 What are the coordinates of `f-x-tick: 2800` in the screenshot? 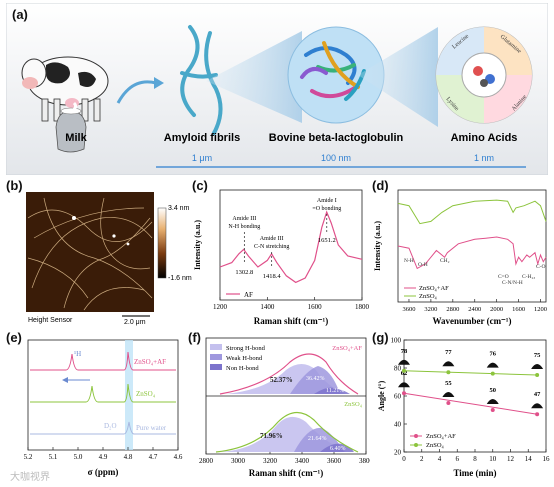 It's located at (206, 461).